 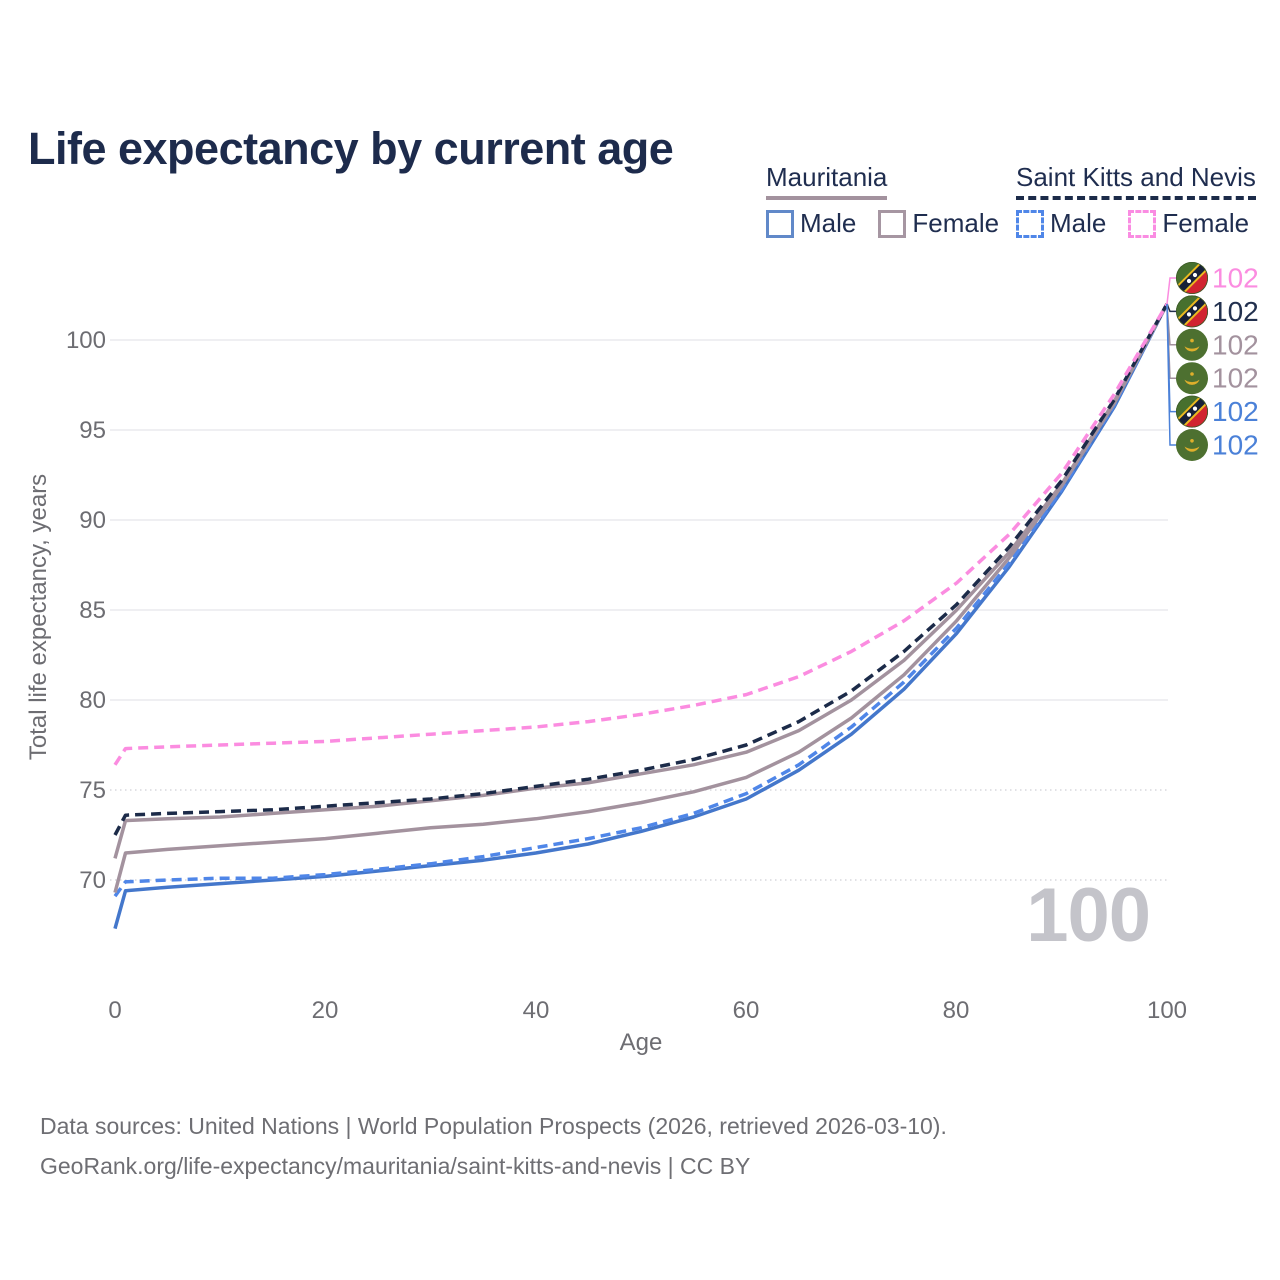 I want to click on end-label-mrt_female: 102, so click(x=1212, y=332).